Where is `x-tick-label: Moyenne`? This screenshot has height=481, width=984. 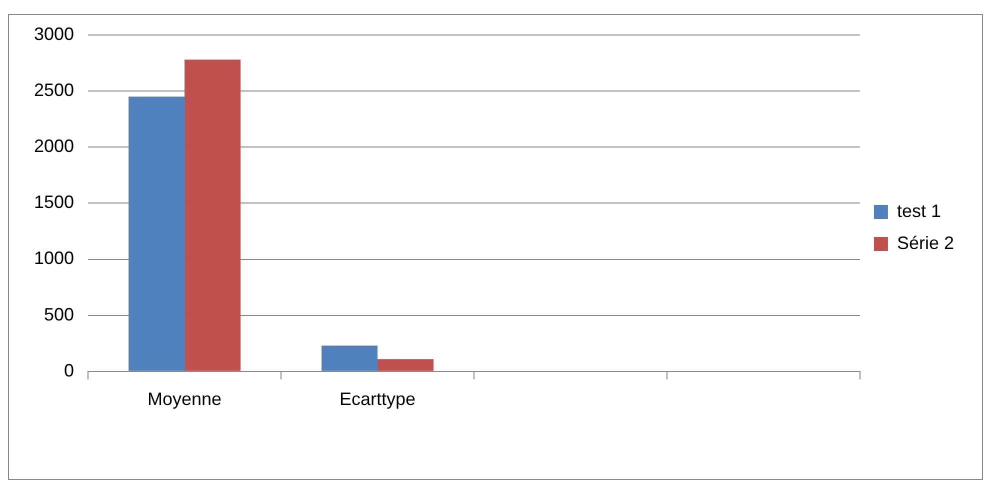
x-tick-label: Moyenne is located at coordinates (185, 399).